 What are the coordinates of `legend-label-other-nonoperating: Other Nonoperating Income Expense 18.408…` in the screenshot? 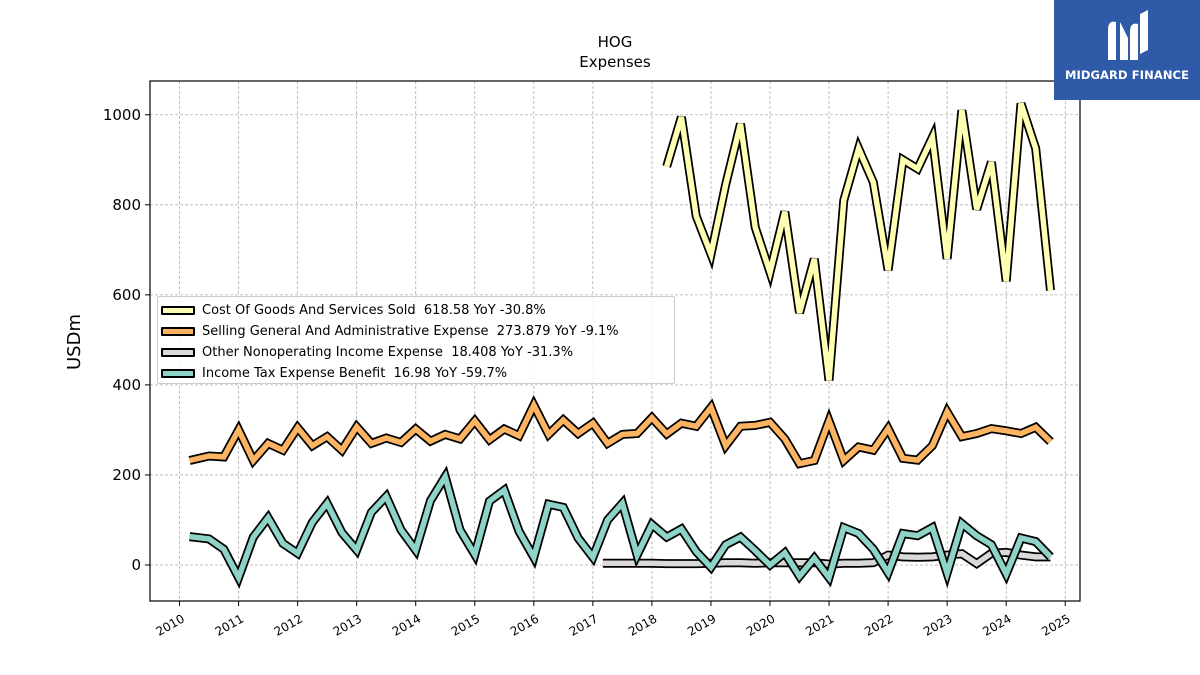 It's located at (388, 352).